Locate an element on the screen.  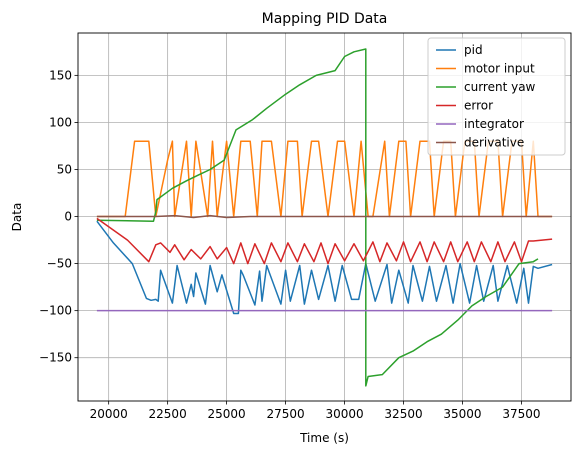
y-tick-label: −100 is located at coordinates (55, 311).